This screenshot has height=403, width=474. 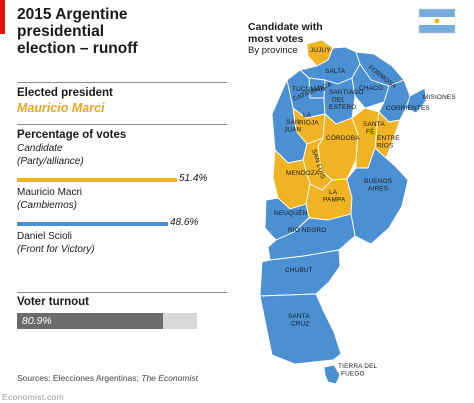 What do you see at coordinates (293, 126) in the screenshot?
I see `province-label: SAN JUAN` at bounding box center [293, 126].